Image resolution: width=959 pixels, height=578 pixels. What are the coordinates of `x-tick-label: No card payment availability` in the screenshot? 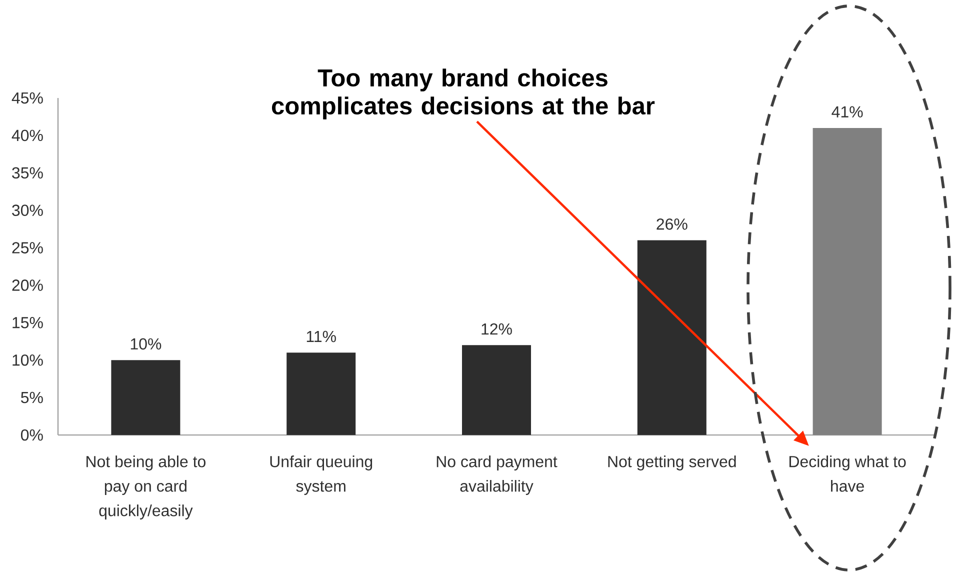 It's located at (497, 475).